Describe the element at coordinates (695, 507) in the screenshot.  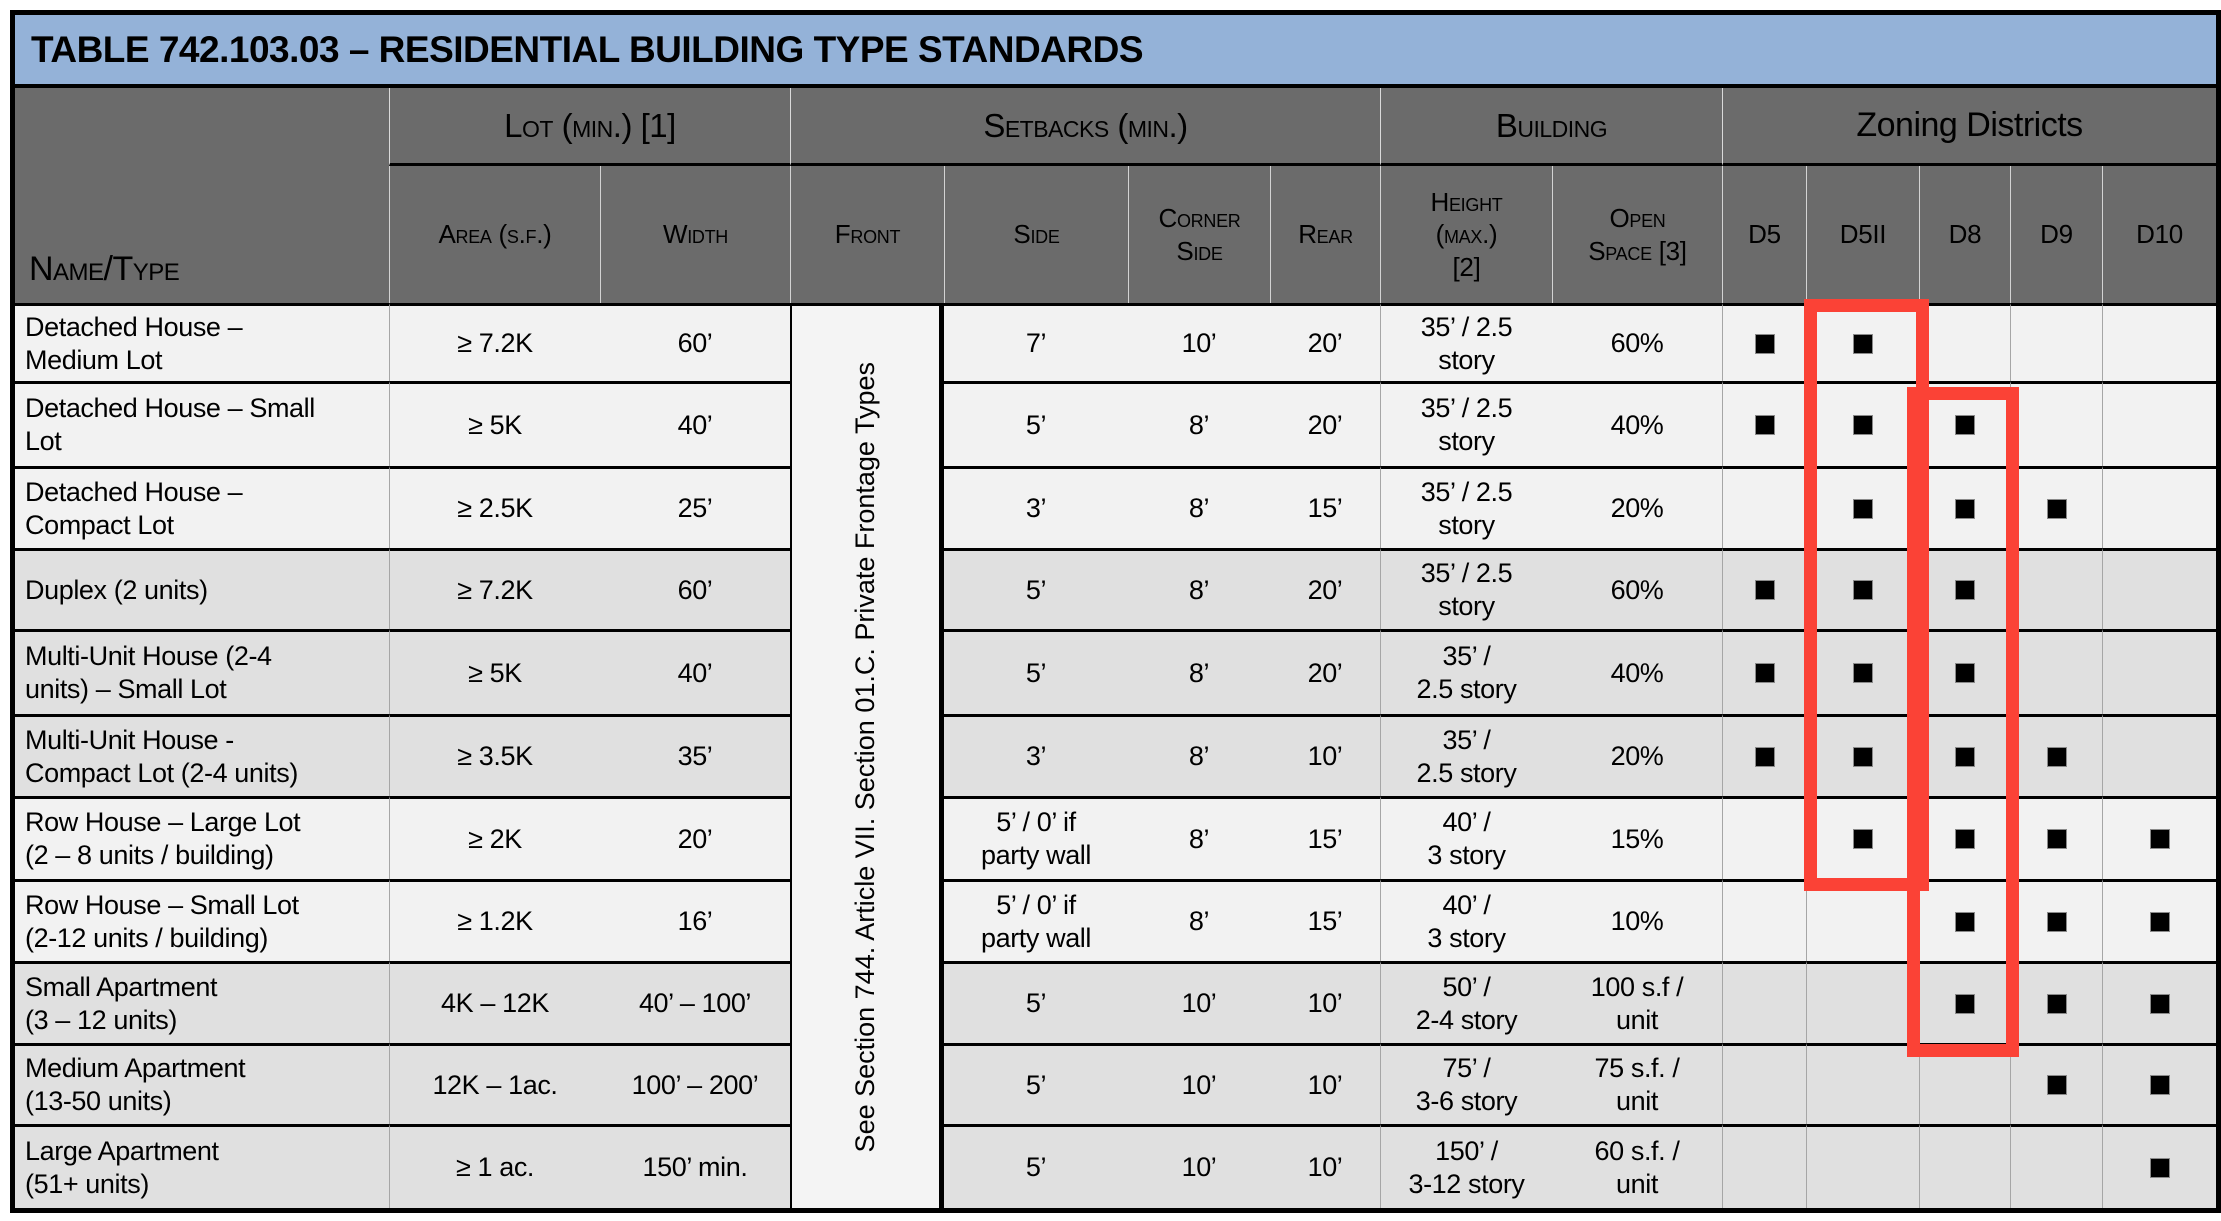
I see `cell-lot-width: 25’` at that location.